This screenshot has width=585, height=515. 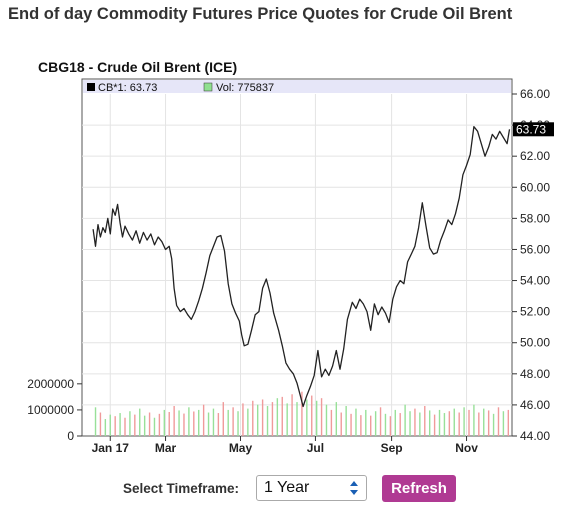 I want to click on price-tick-label: 62.00, so click(x=535, y=156).